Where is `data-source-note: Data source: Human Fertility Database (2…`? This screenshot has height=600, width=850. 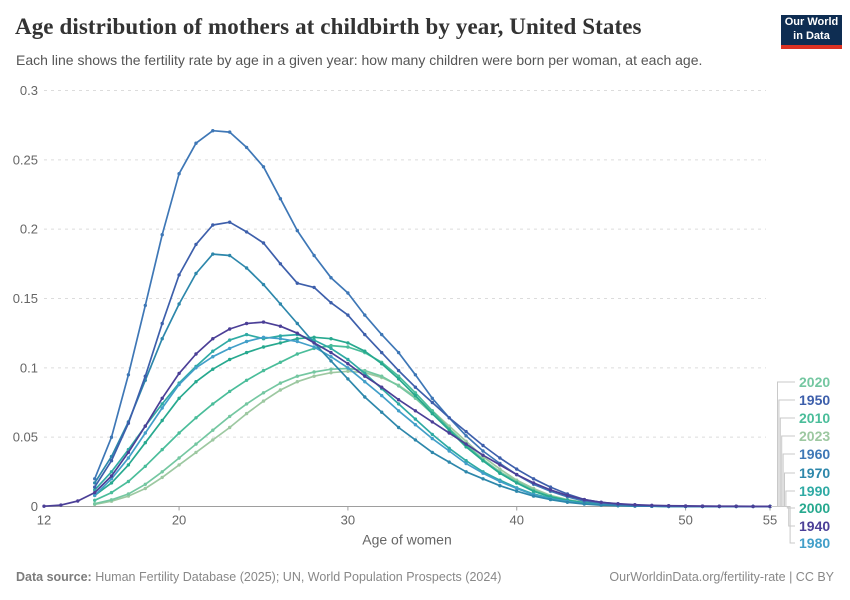 data-source-note: Data source: Human Fertility Database (2… is located at coordinates (258, 577).